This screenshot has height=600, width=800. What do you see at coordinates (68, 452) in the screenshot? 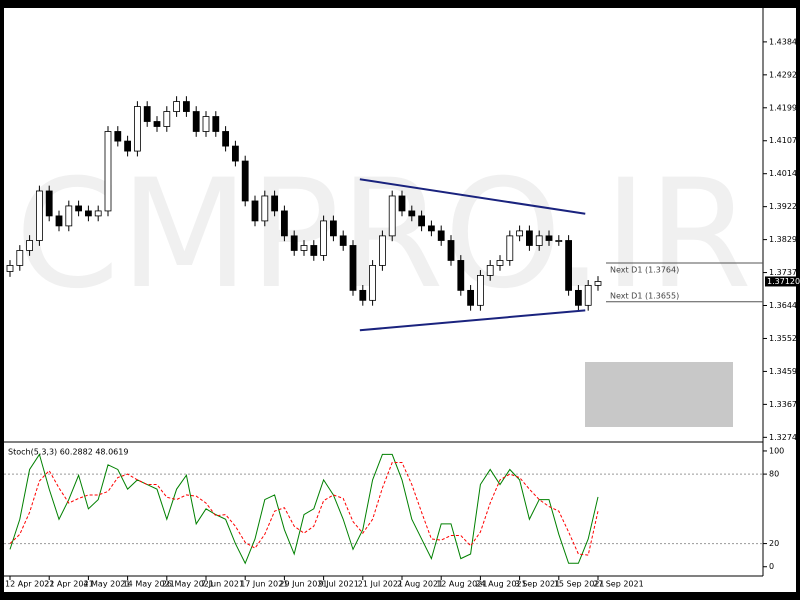
I see `indicator-title: Stoch(5,3,3) 60.2882 48.0619` at bounding box center [68, 452].